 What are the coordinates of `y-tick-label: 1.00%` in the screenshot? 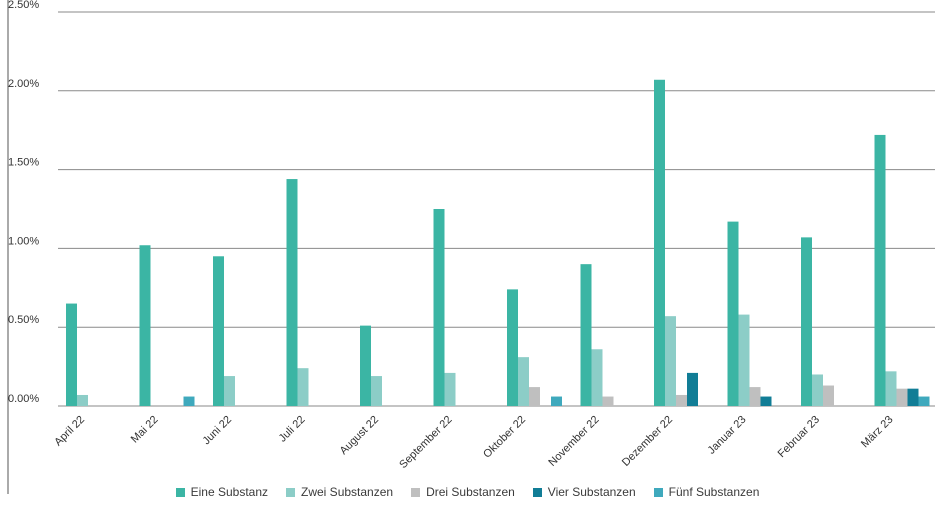 It's located at (23, 241).